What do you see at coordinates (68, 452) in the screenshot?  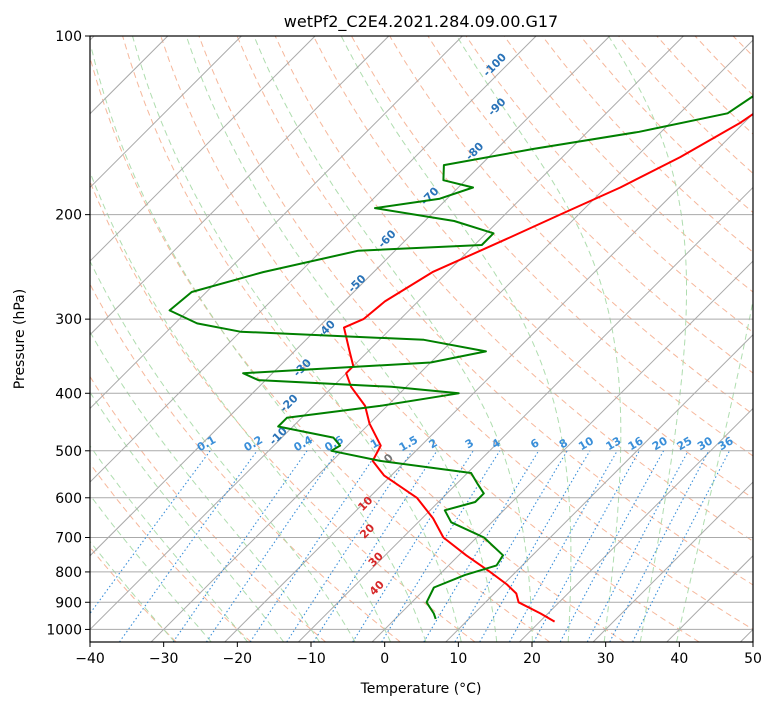 I see `y-tick-label: 500` at bounding box center [68, 452].